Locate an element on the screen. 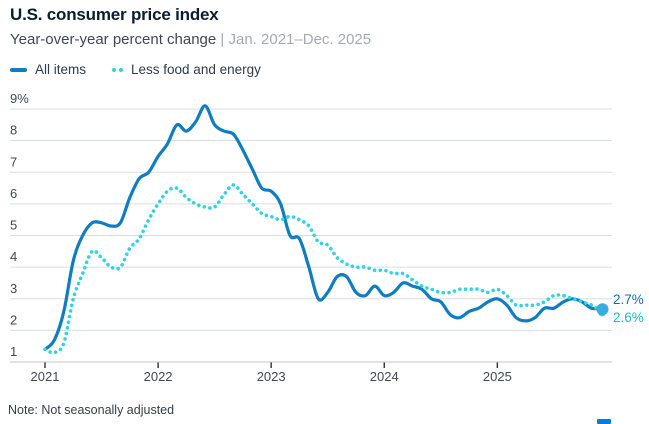 The height and width of the screenshot is (424, 649). y-axis-tick-label: 9% is located at coordinates (19, 98).